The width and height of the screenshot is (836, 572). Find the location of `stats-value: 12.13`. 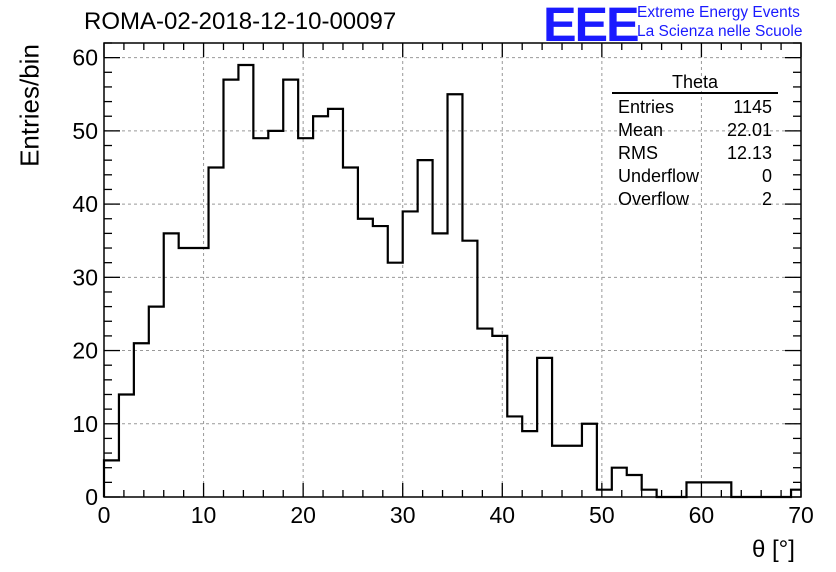

stats-value: 12.13 is located at coordinates (749, 153).